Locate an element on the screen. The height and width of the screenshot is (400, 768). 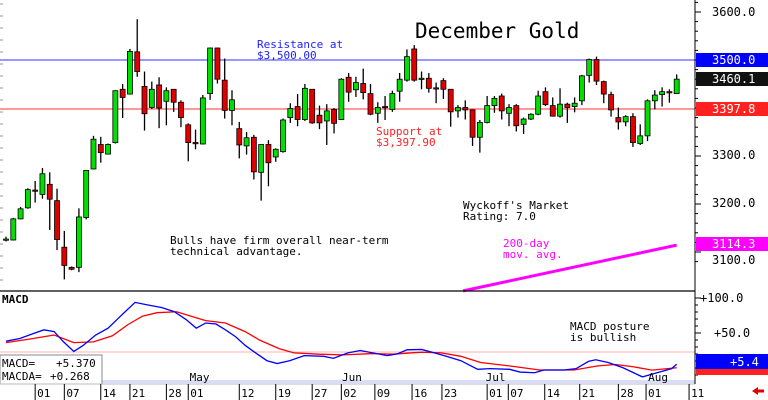
support-price-label: 3397.8 is located at coordinates (733, 109).